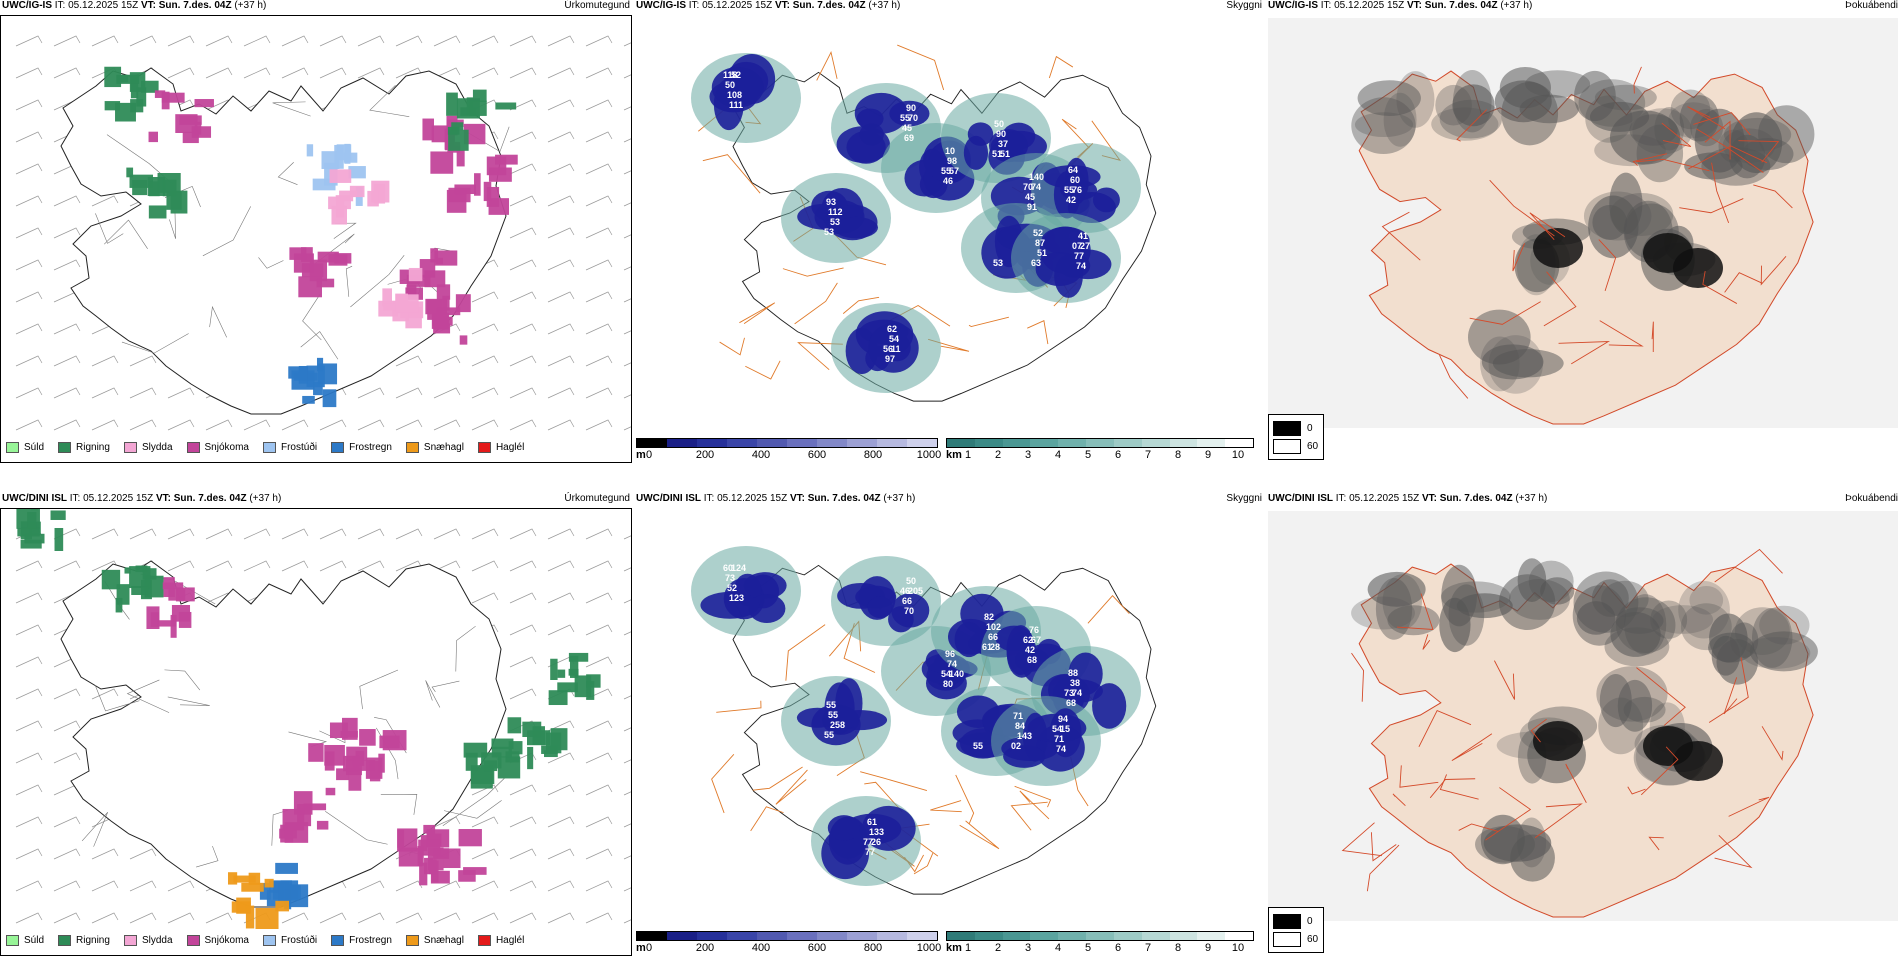 Image resolution: width=1900 pixels, height=956 pixels. What do you see at coordinates (993, 637) in the screenshot?
I see `visibility-value: 66` at bounding box center [993, 637].